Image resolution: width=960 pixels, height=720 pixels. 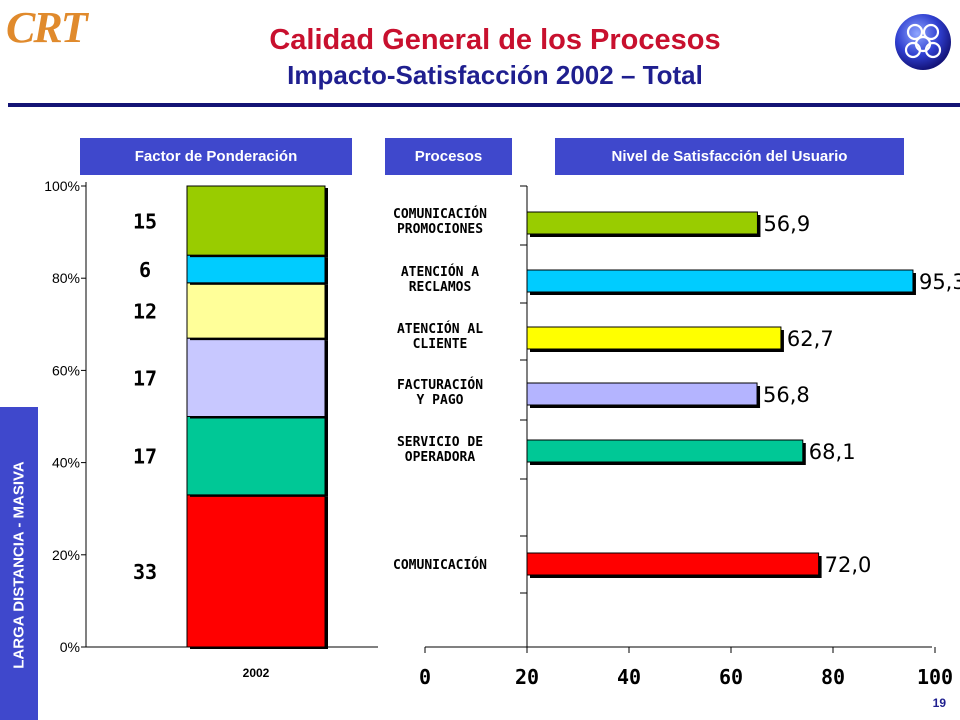 What do you see at coordinates (527, 677) in the screenshot?
I see `hbar-x-tick-label: 20` at bounding box center [527, 677].